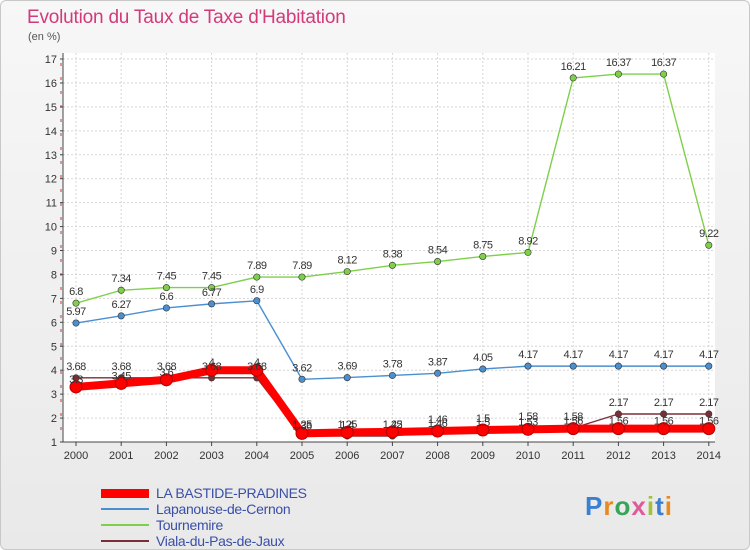 This screenshot has width=750, height=550. I want to click on data-label: 1.25, so click(302, 425).